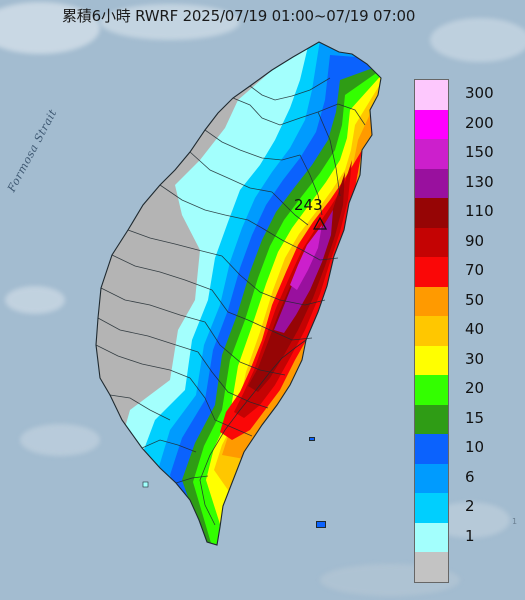 The width and height of the screenshot is (525, 600). Describe the element at coordinates (239, 16) in the screenshot. I see `map-title: 累積6小時 RWRF 2025/07/19 01:00~07/19 07:00` at that location.